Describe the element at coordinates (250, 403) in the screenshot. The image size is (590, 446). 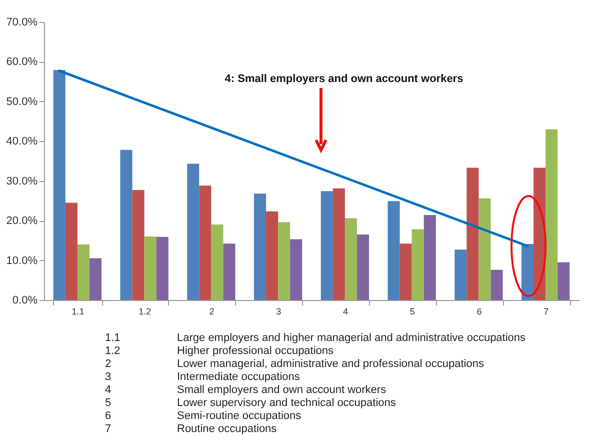
I see `text: 5 Lower supervisory and technical occupations` at that location.